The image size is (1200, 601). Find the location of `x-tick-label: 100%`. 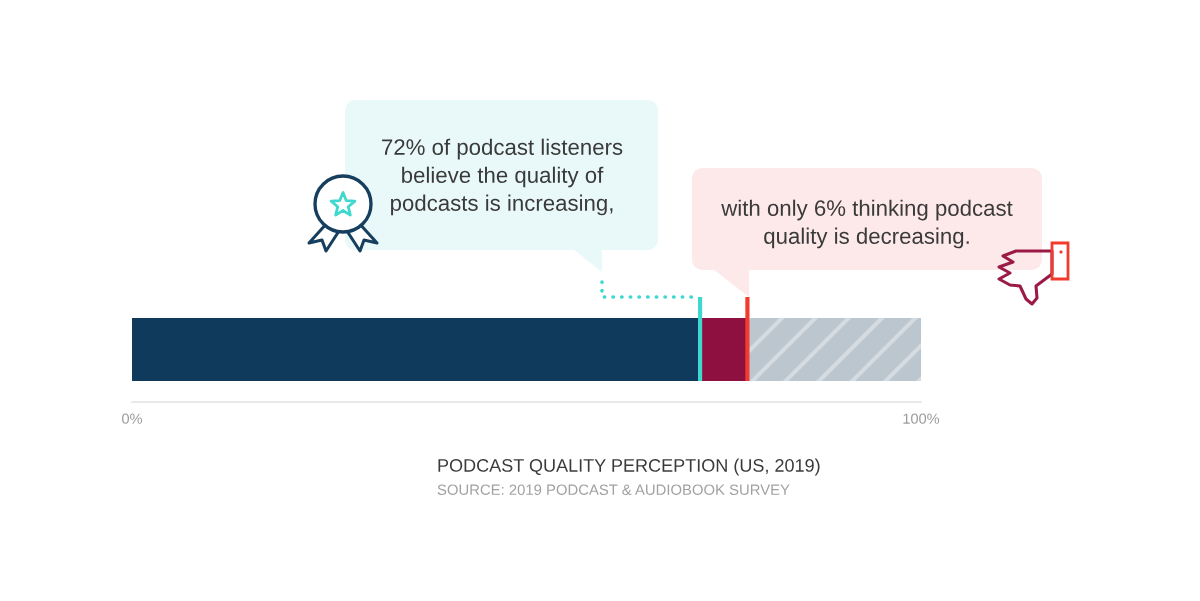

x-tick-label: 100% is located at coordinates (921, 418).